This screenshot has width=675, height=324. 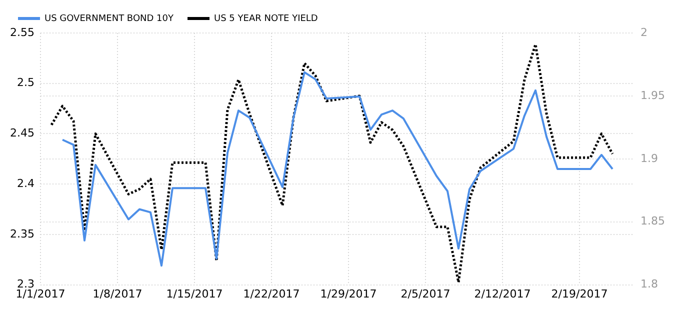 What do you see at coordinates (579, 293) in the screenshot?
I see `x-tick-label: 2/19/2017` at bounding box center [579, 293].